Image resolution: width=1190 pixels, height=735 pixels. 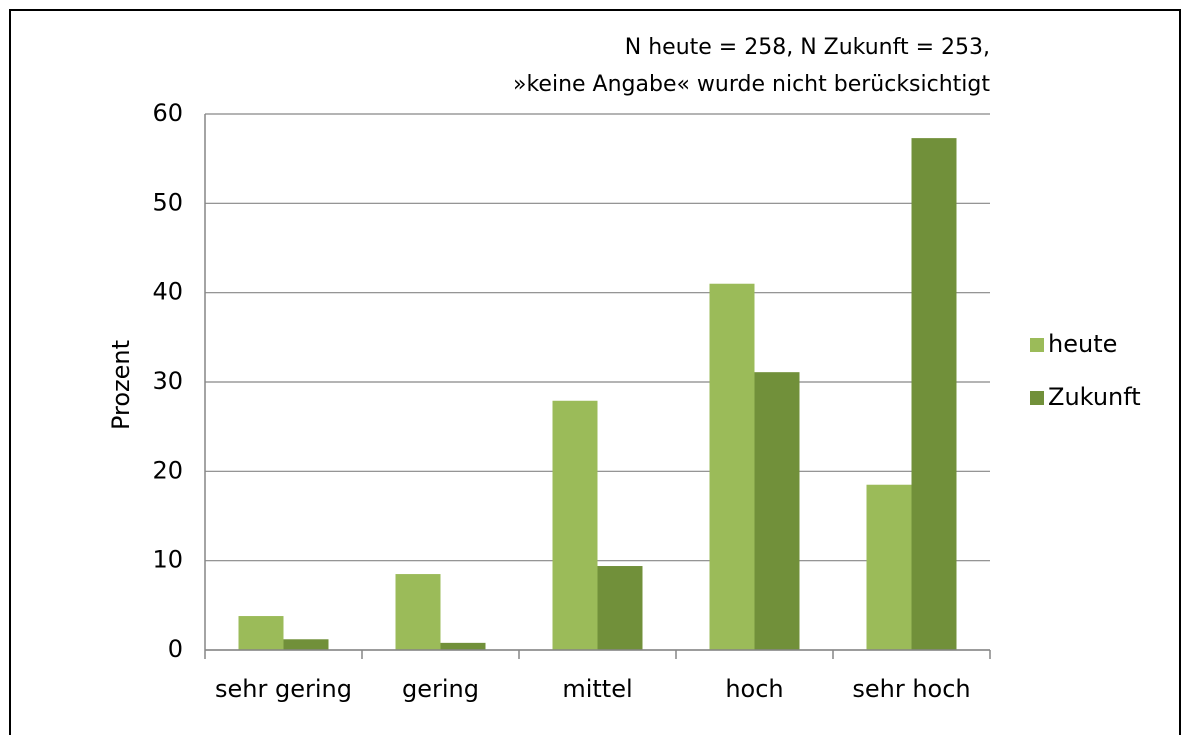 I want to click on x-tick-label: gering, so click(x=440, y=689).